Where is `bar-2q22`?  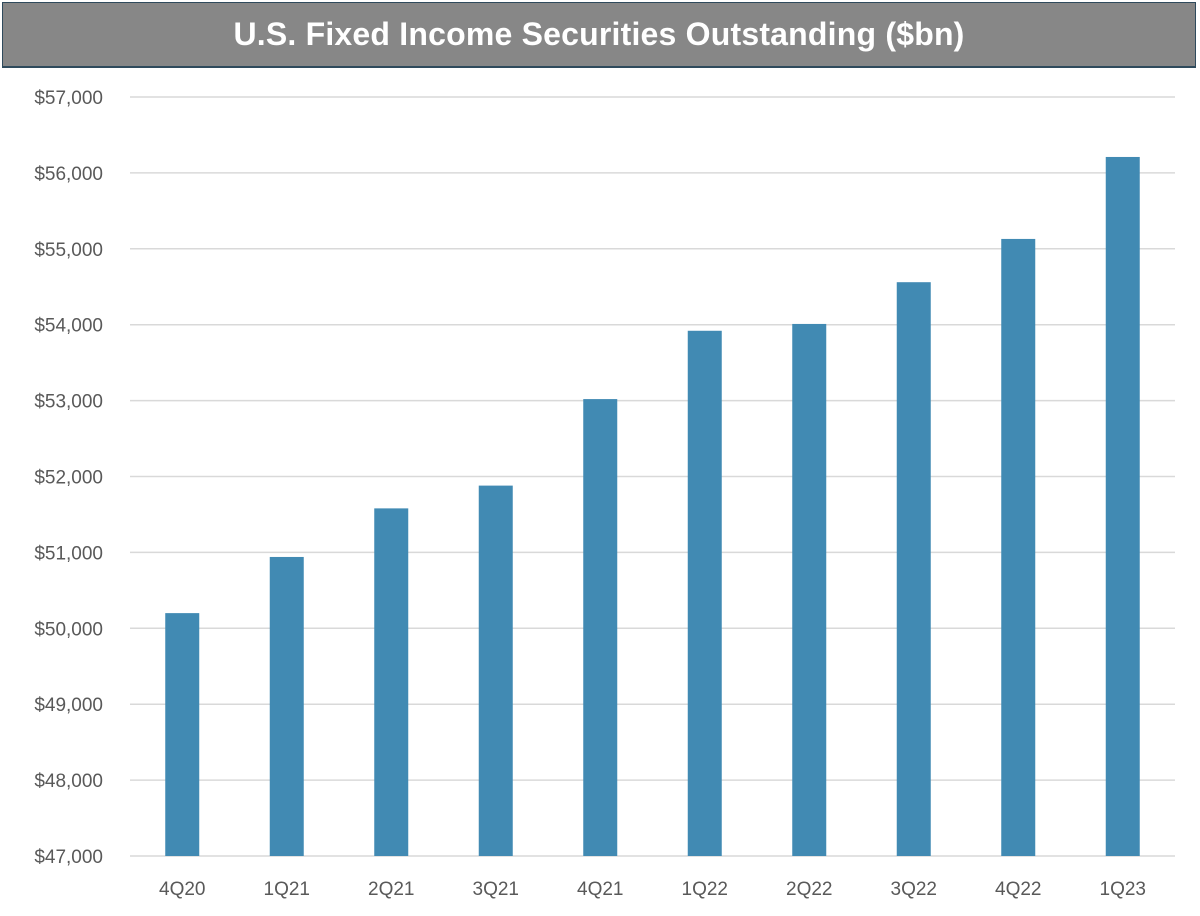
bar-2q22 is located at coordinates (809, 589).